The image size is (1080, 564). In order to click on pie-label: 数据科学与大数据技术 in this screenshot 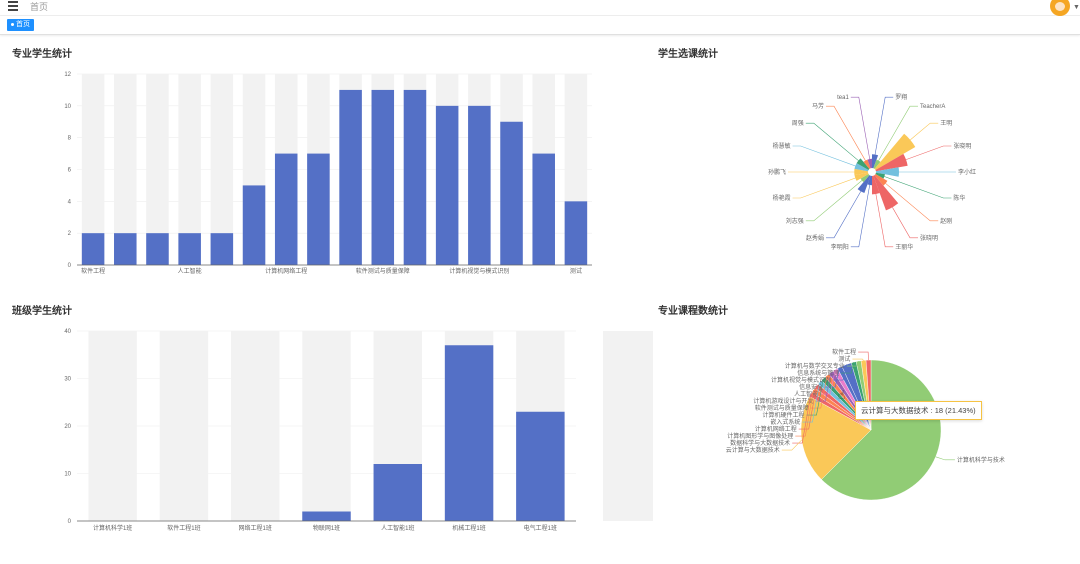, I will do `click(760, 443)`.